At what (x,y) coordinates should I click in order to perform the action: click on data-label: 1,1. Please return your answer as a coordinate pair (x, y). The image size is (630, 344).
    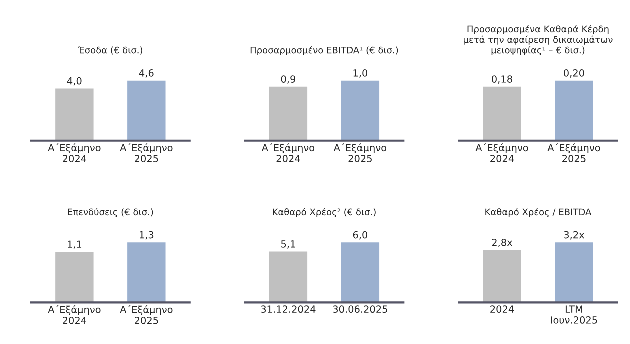
    Looking at the image, I should click on (75, 245).